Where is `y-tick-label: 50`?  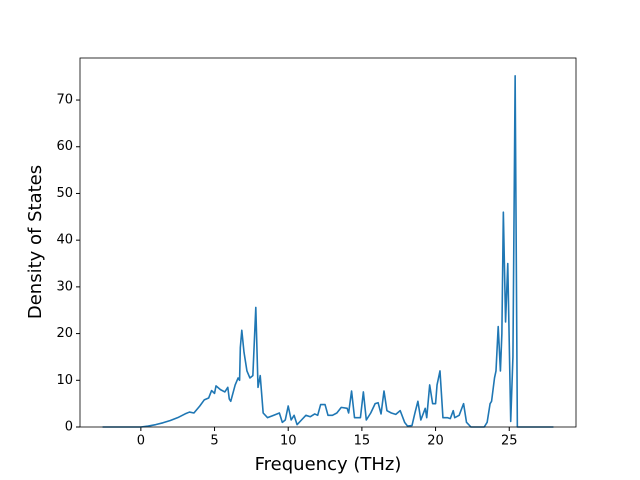
y-tick-label: 50 is located at coordinates (64, 193).